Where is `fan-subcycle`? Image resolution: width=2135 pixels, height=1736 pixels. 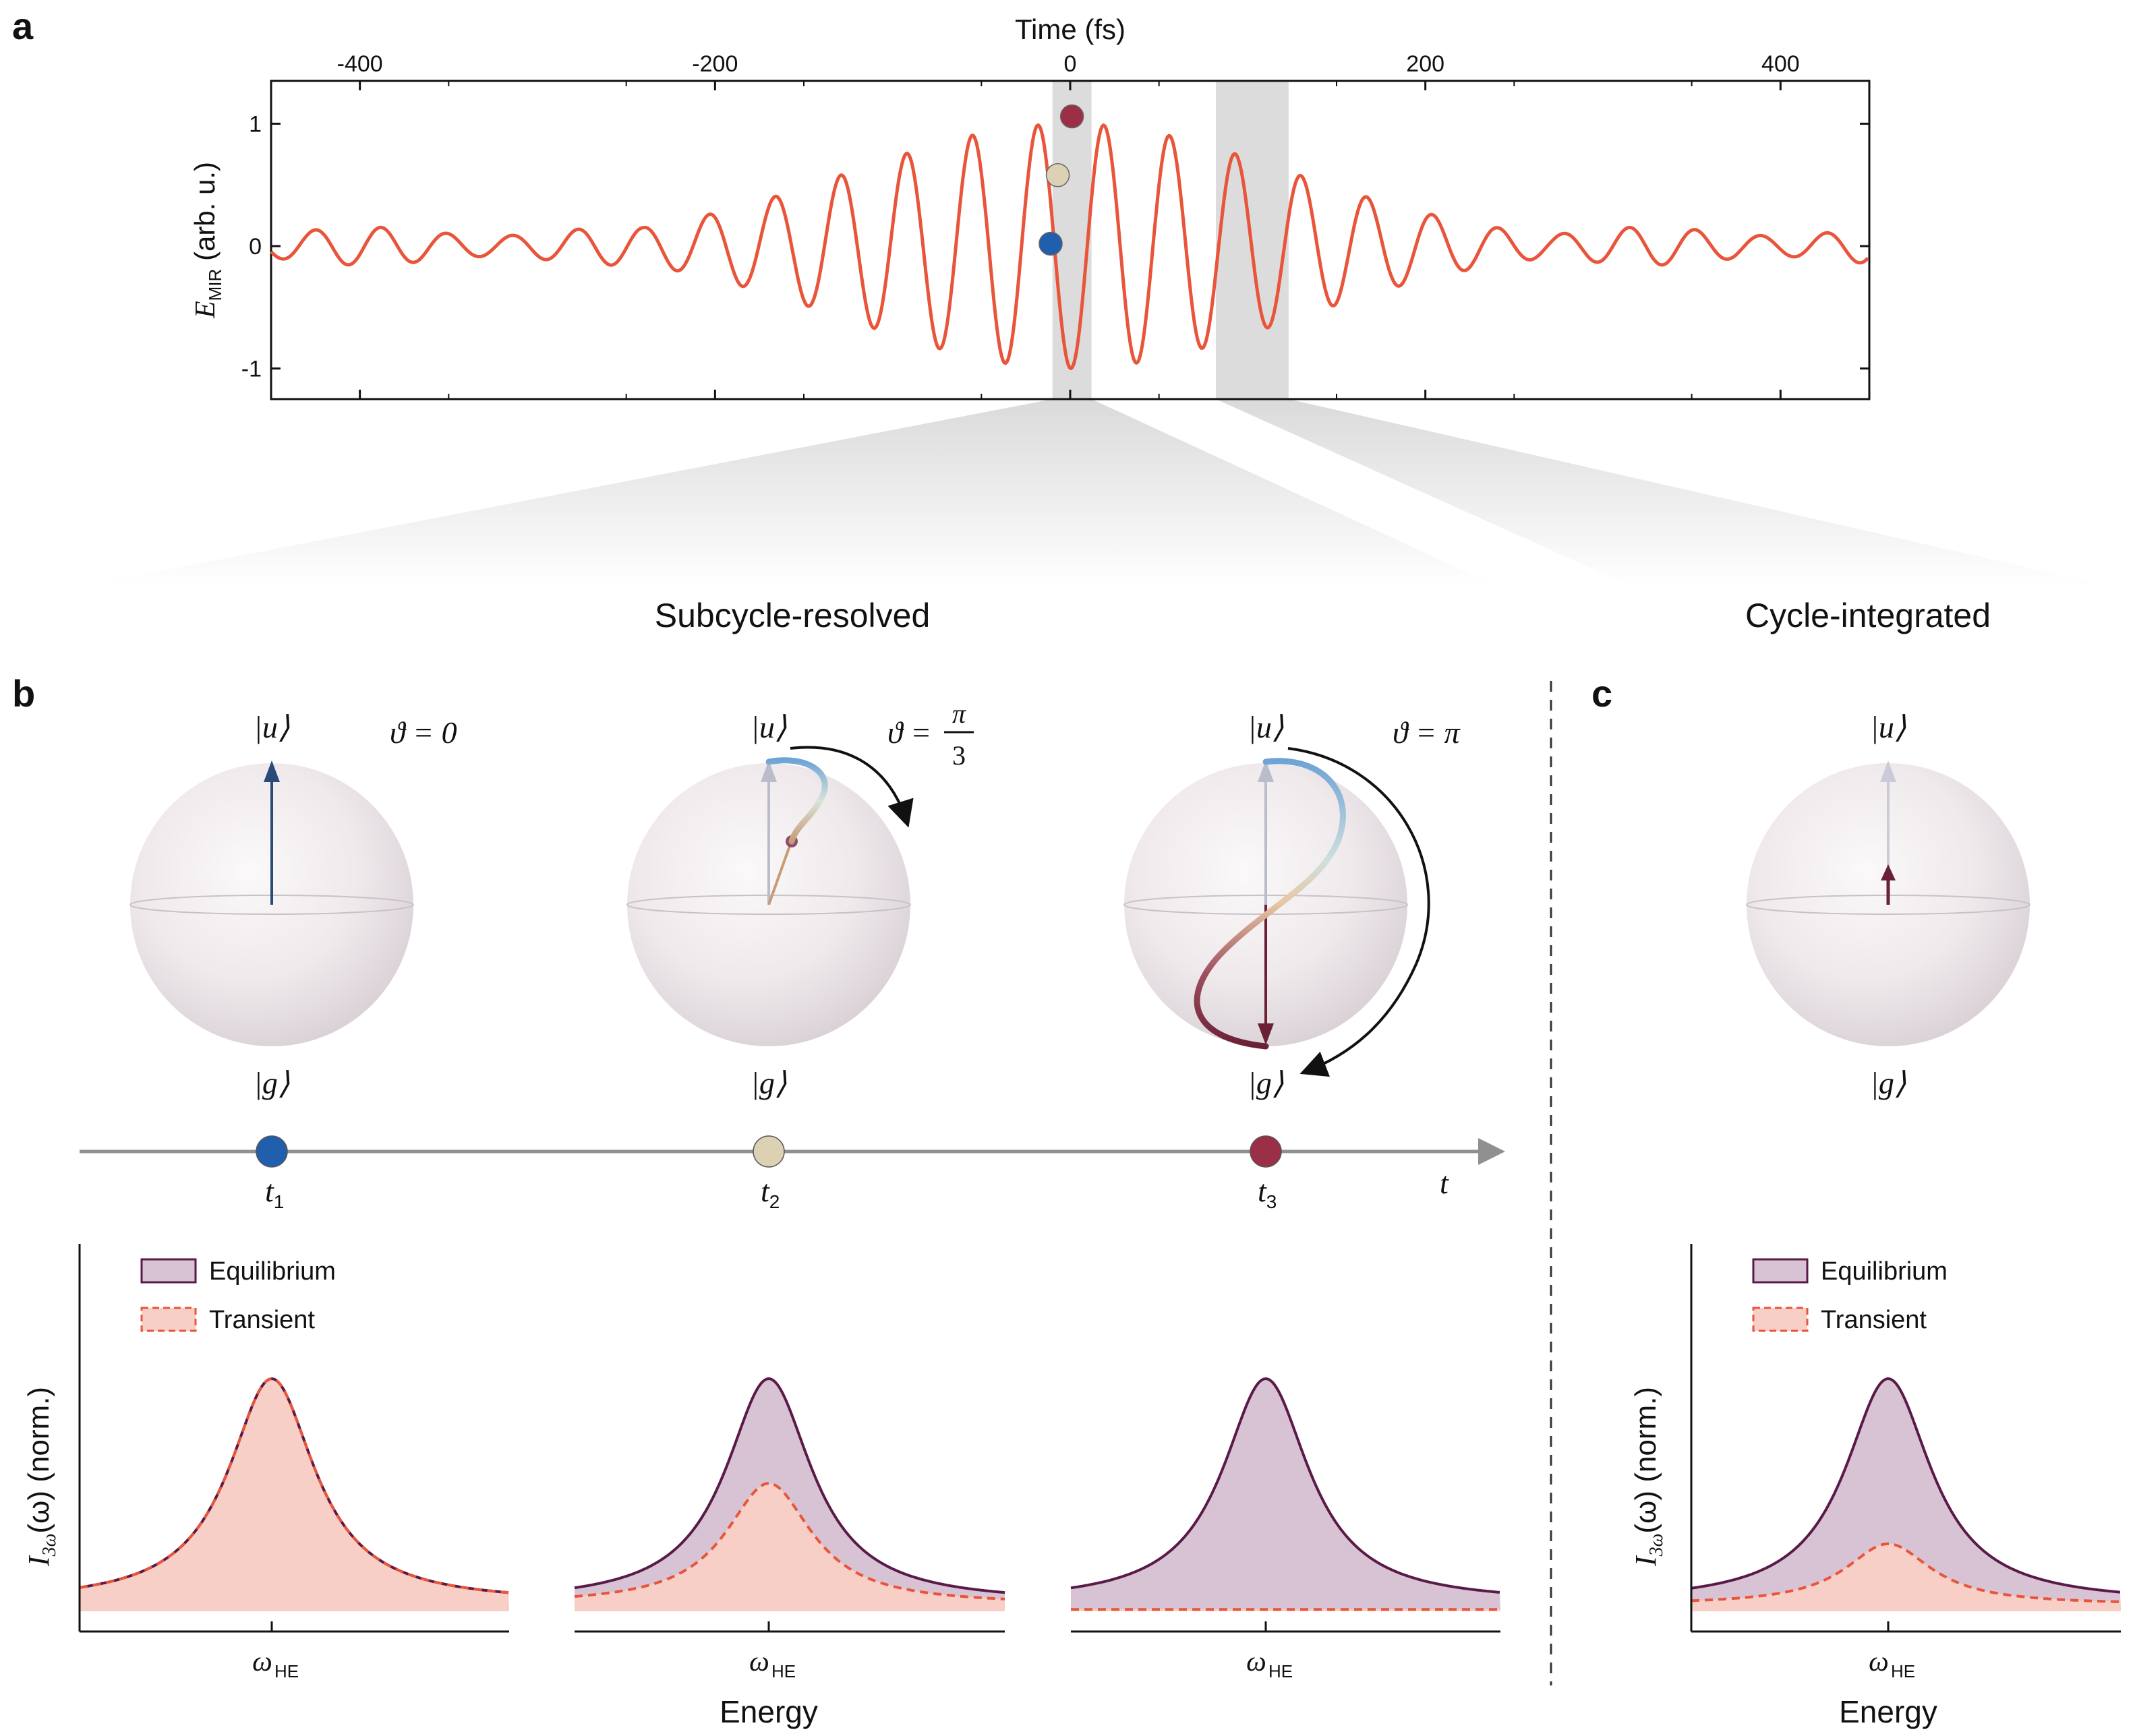 fan-subcycle is located at coordinates (789, 493).